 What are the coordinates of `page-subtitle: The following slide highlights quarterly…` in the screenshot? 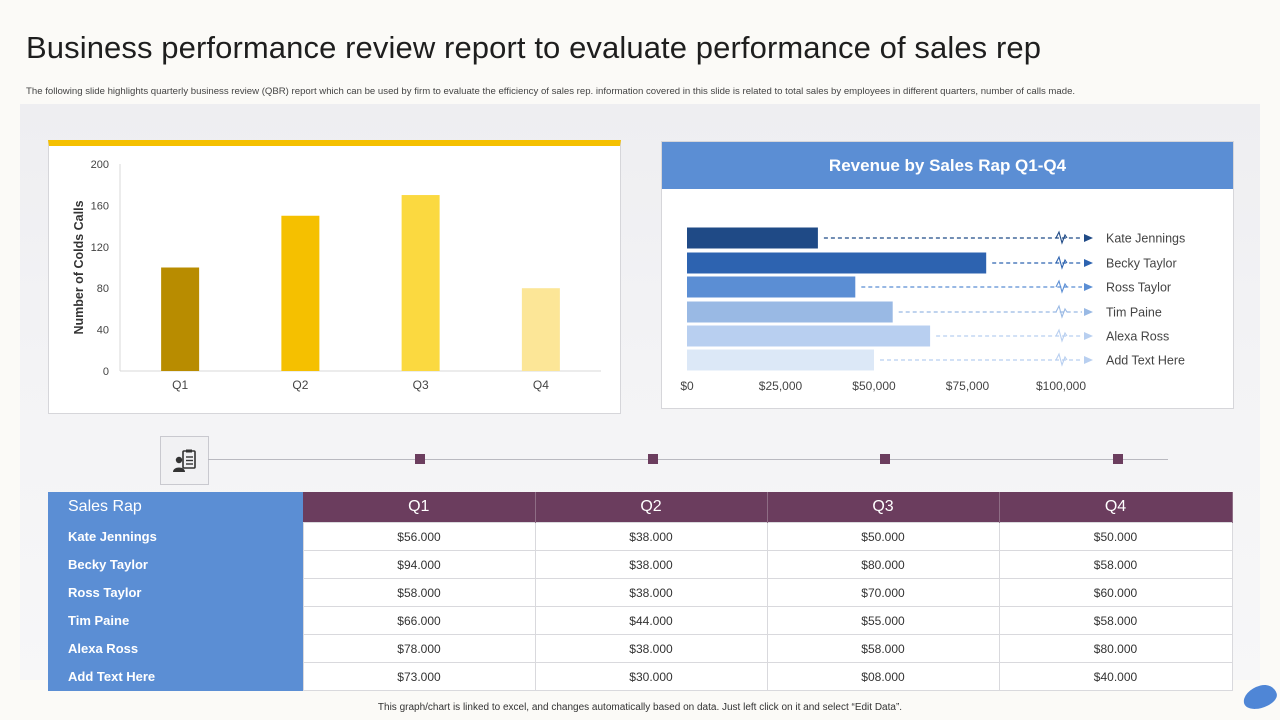 It's located at (551, 91).